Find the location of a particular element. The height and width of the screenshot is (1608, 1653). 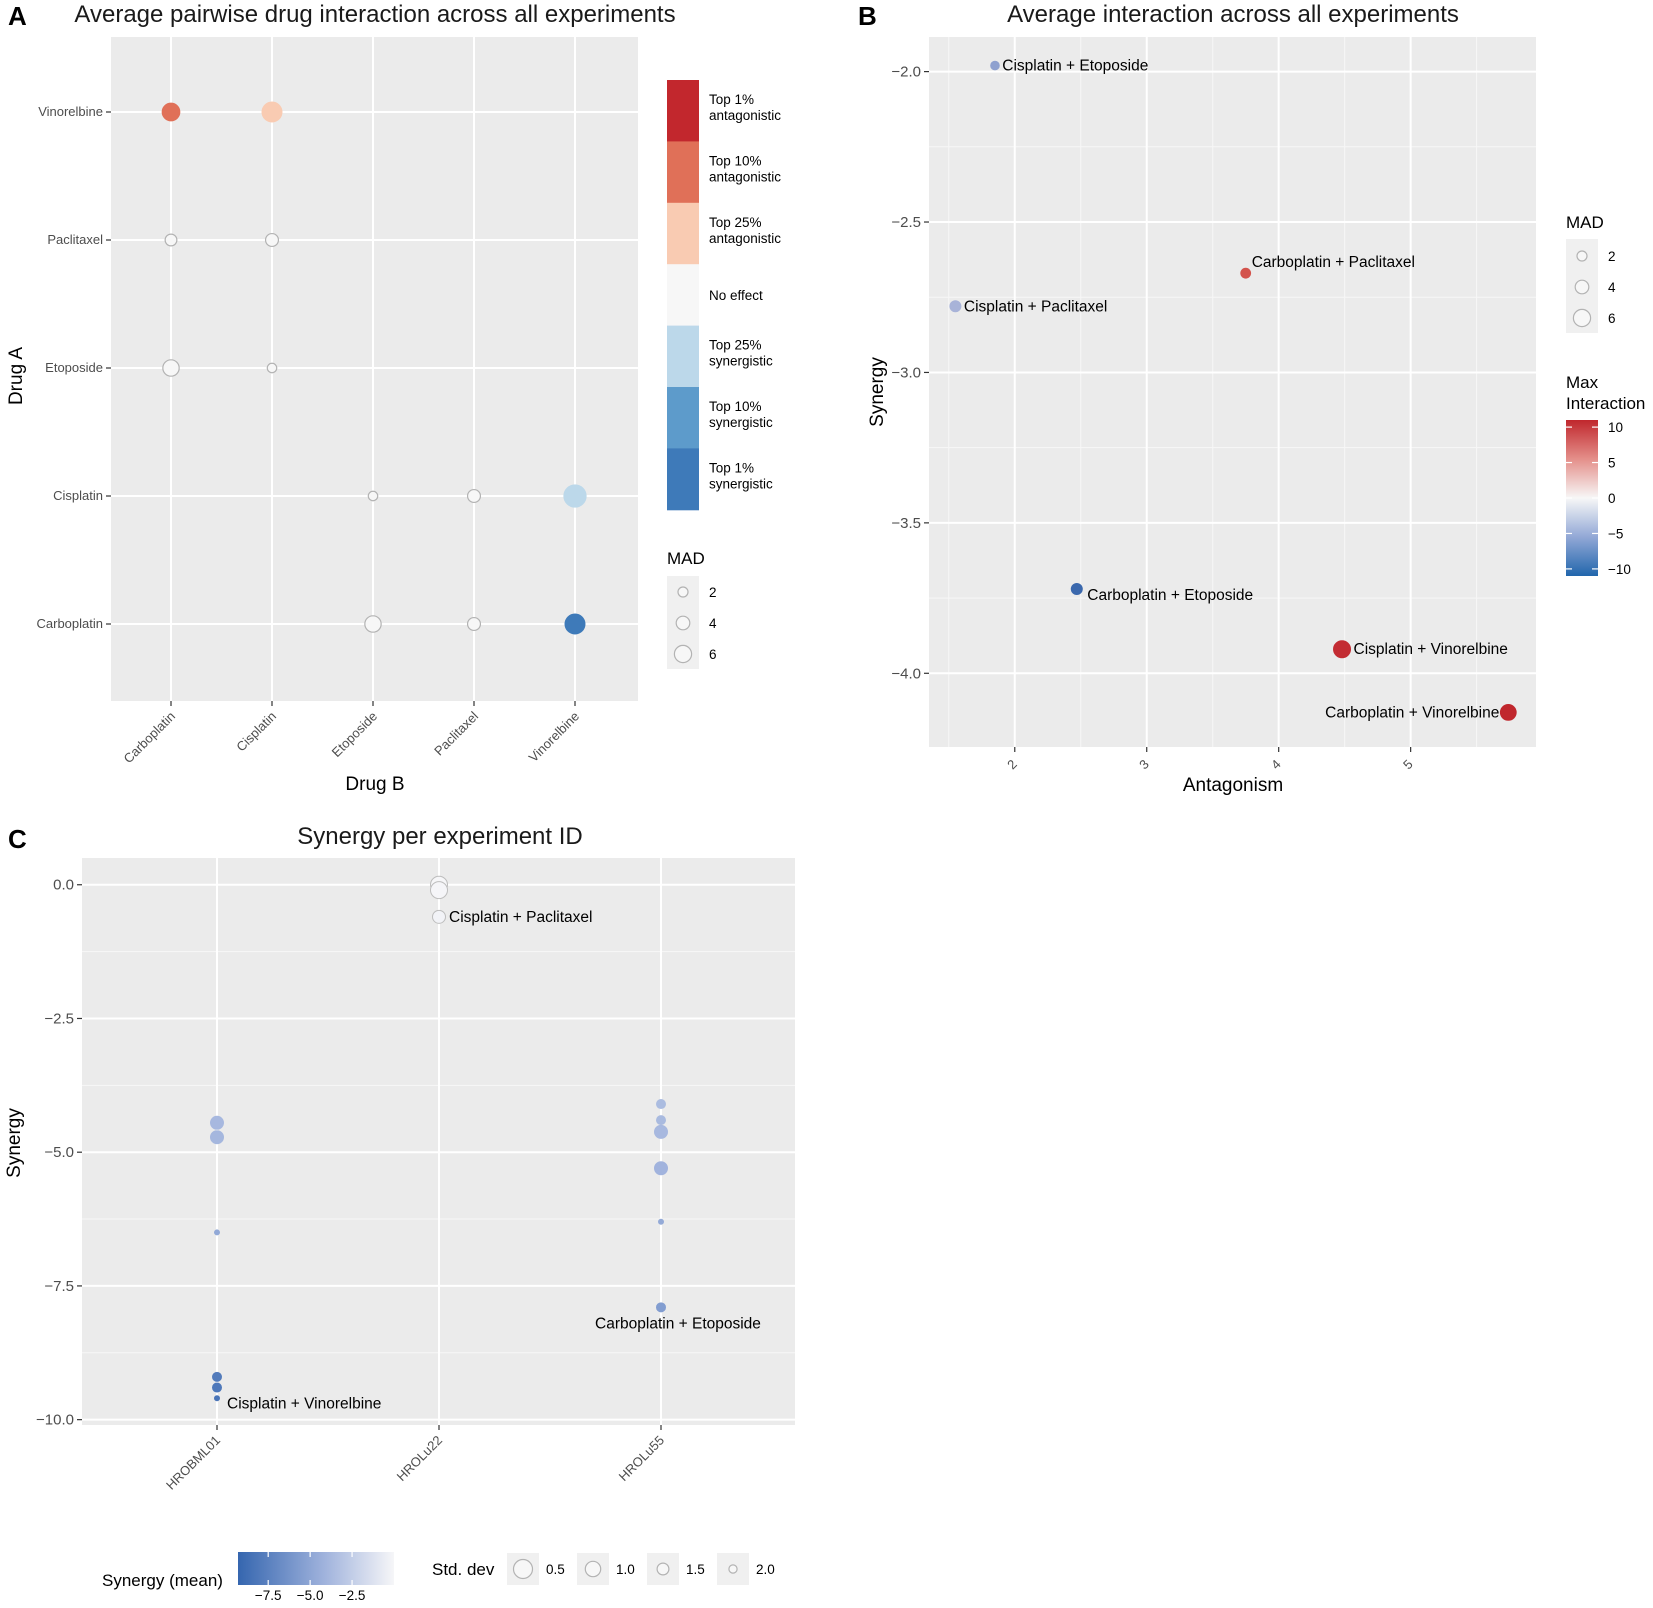

color-legend-label-2-5: −2.5 is located at coordinates (352, 1595).